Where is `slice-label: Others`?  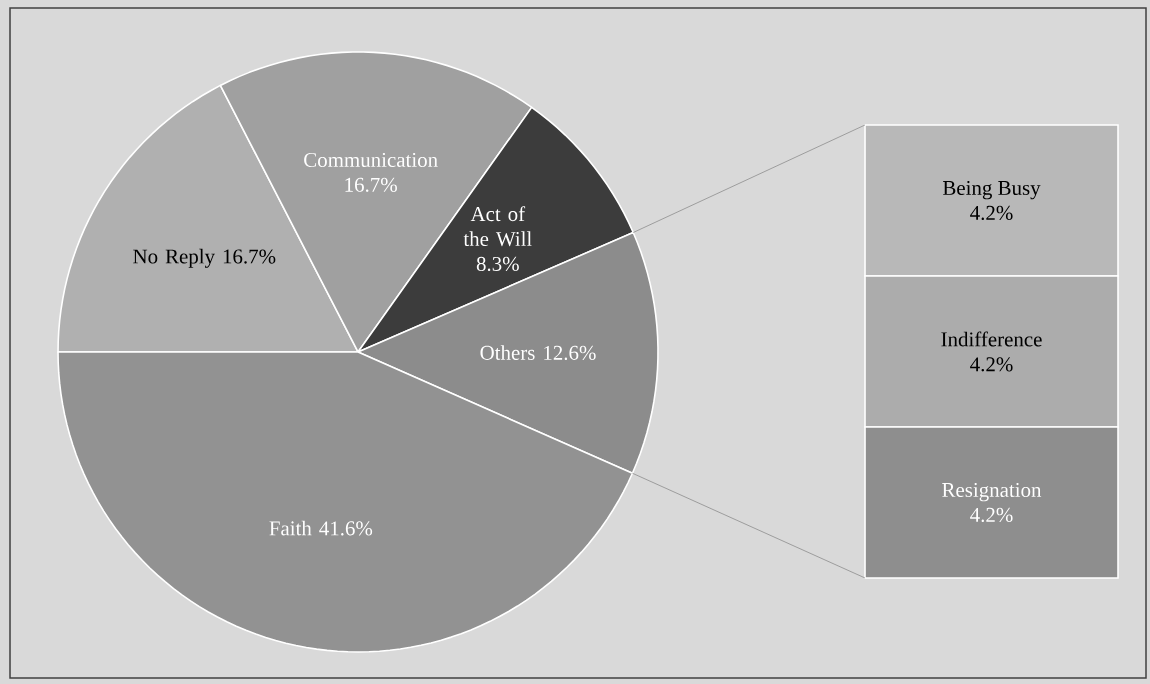 slice-label: Others is located at coordinates (507, 352).